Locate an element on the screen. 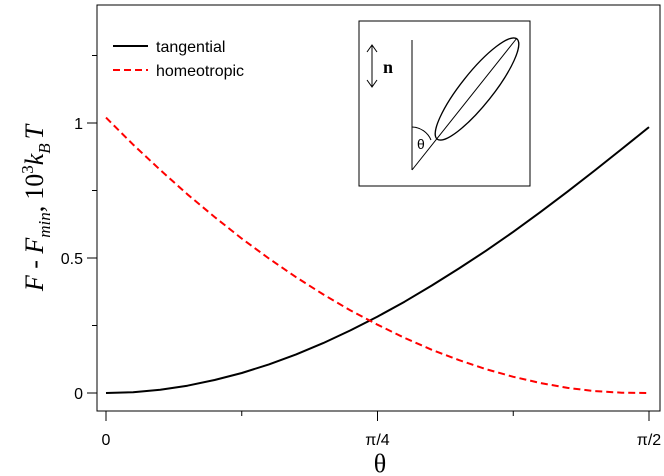 The height and width of the screenshot is (476, 664). y-axis-title: F - Fmin, 103kBT is located at coordinates (36, 207).